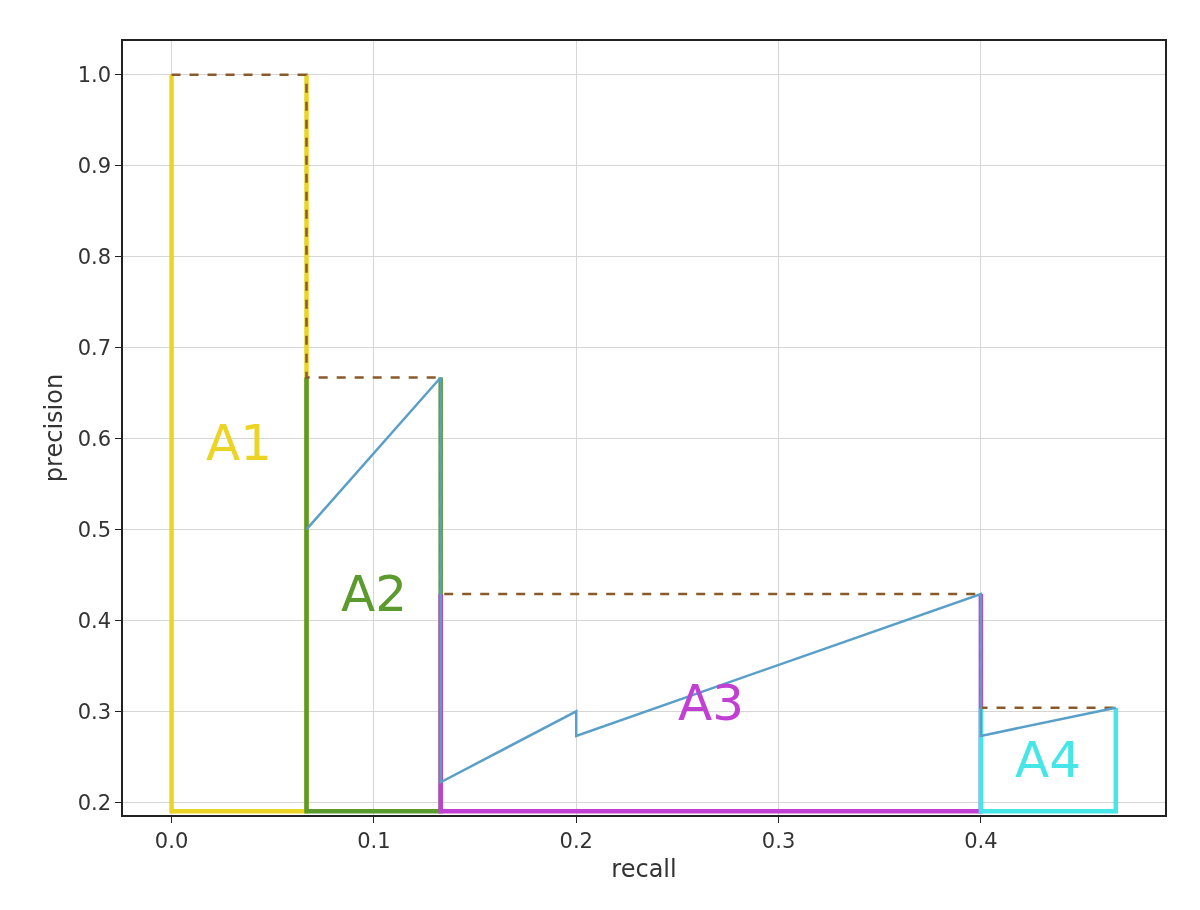  What do you see at coordinates (94, 438) in the screenshot?
I see `y-tick-label: 0.6` at bounding box center [94, 438].